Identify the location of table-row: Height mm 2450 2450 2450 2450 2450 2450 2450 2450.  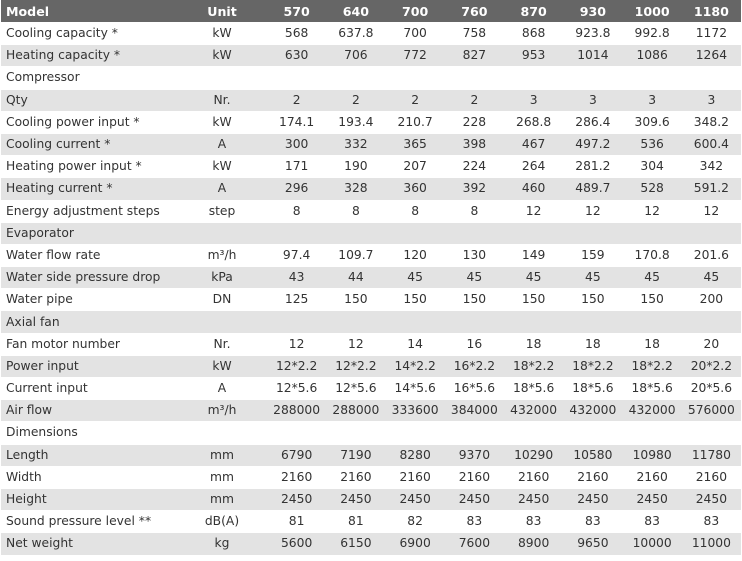
(371, 500).